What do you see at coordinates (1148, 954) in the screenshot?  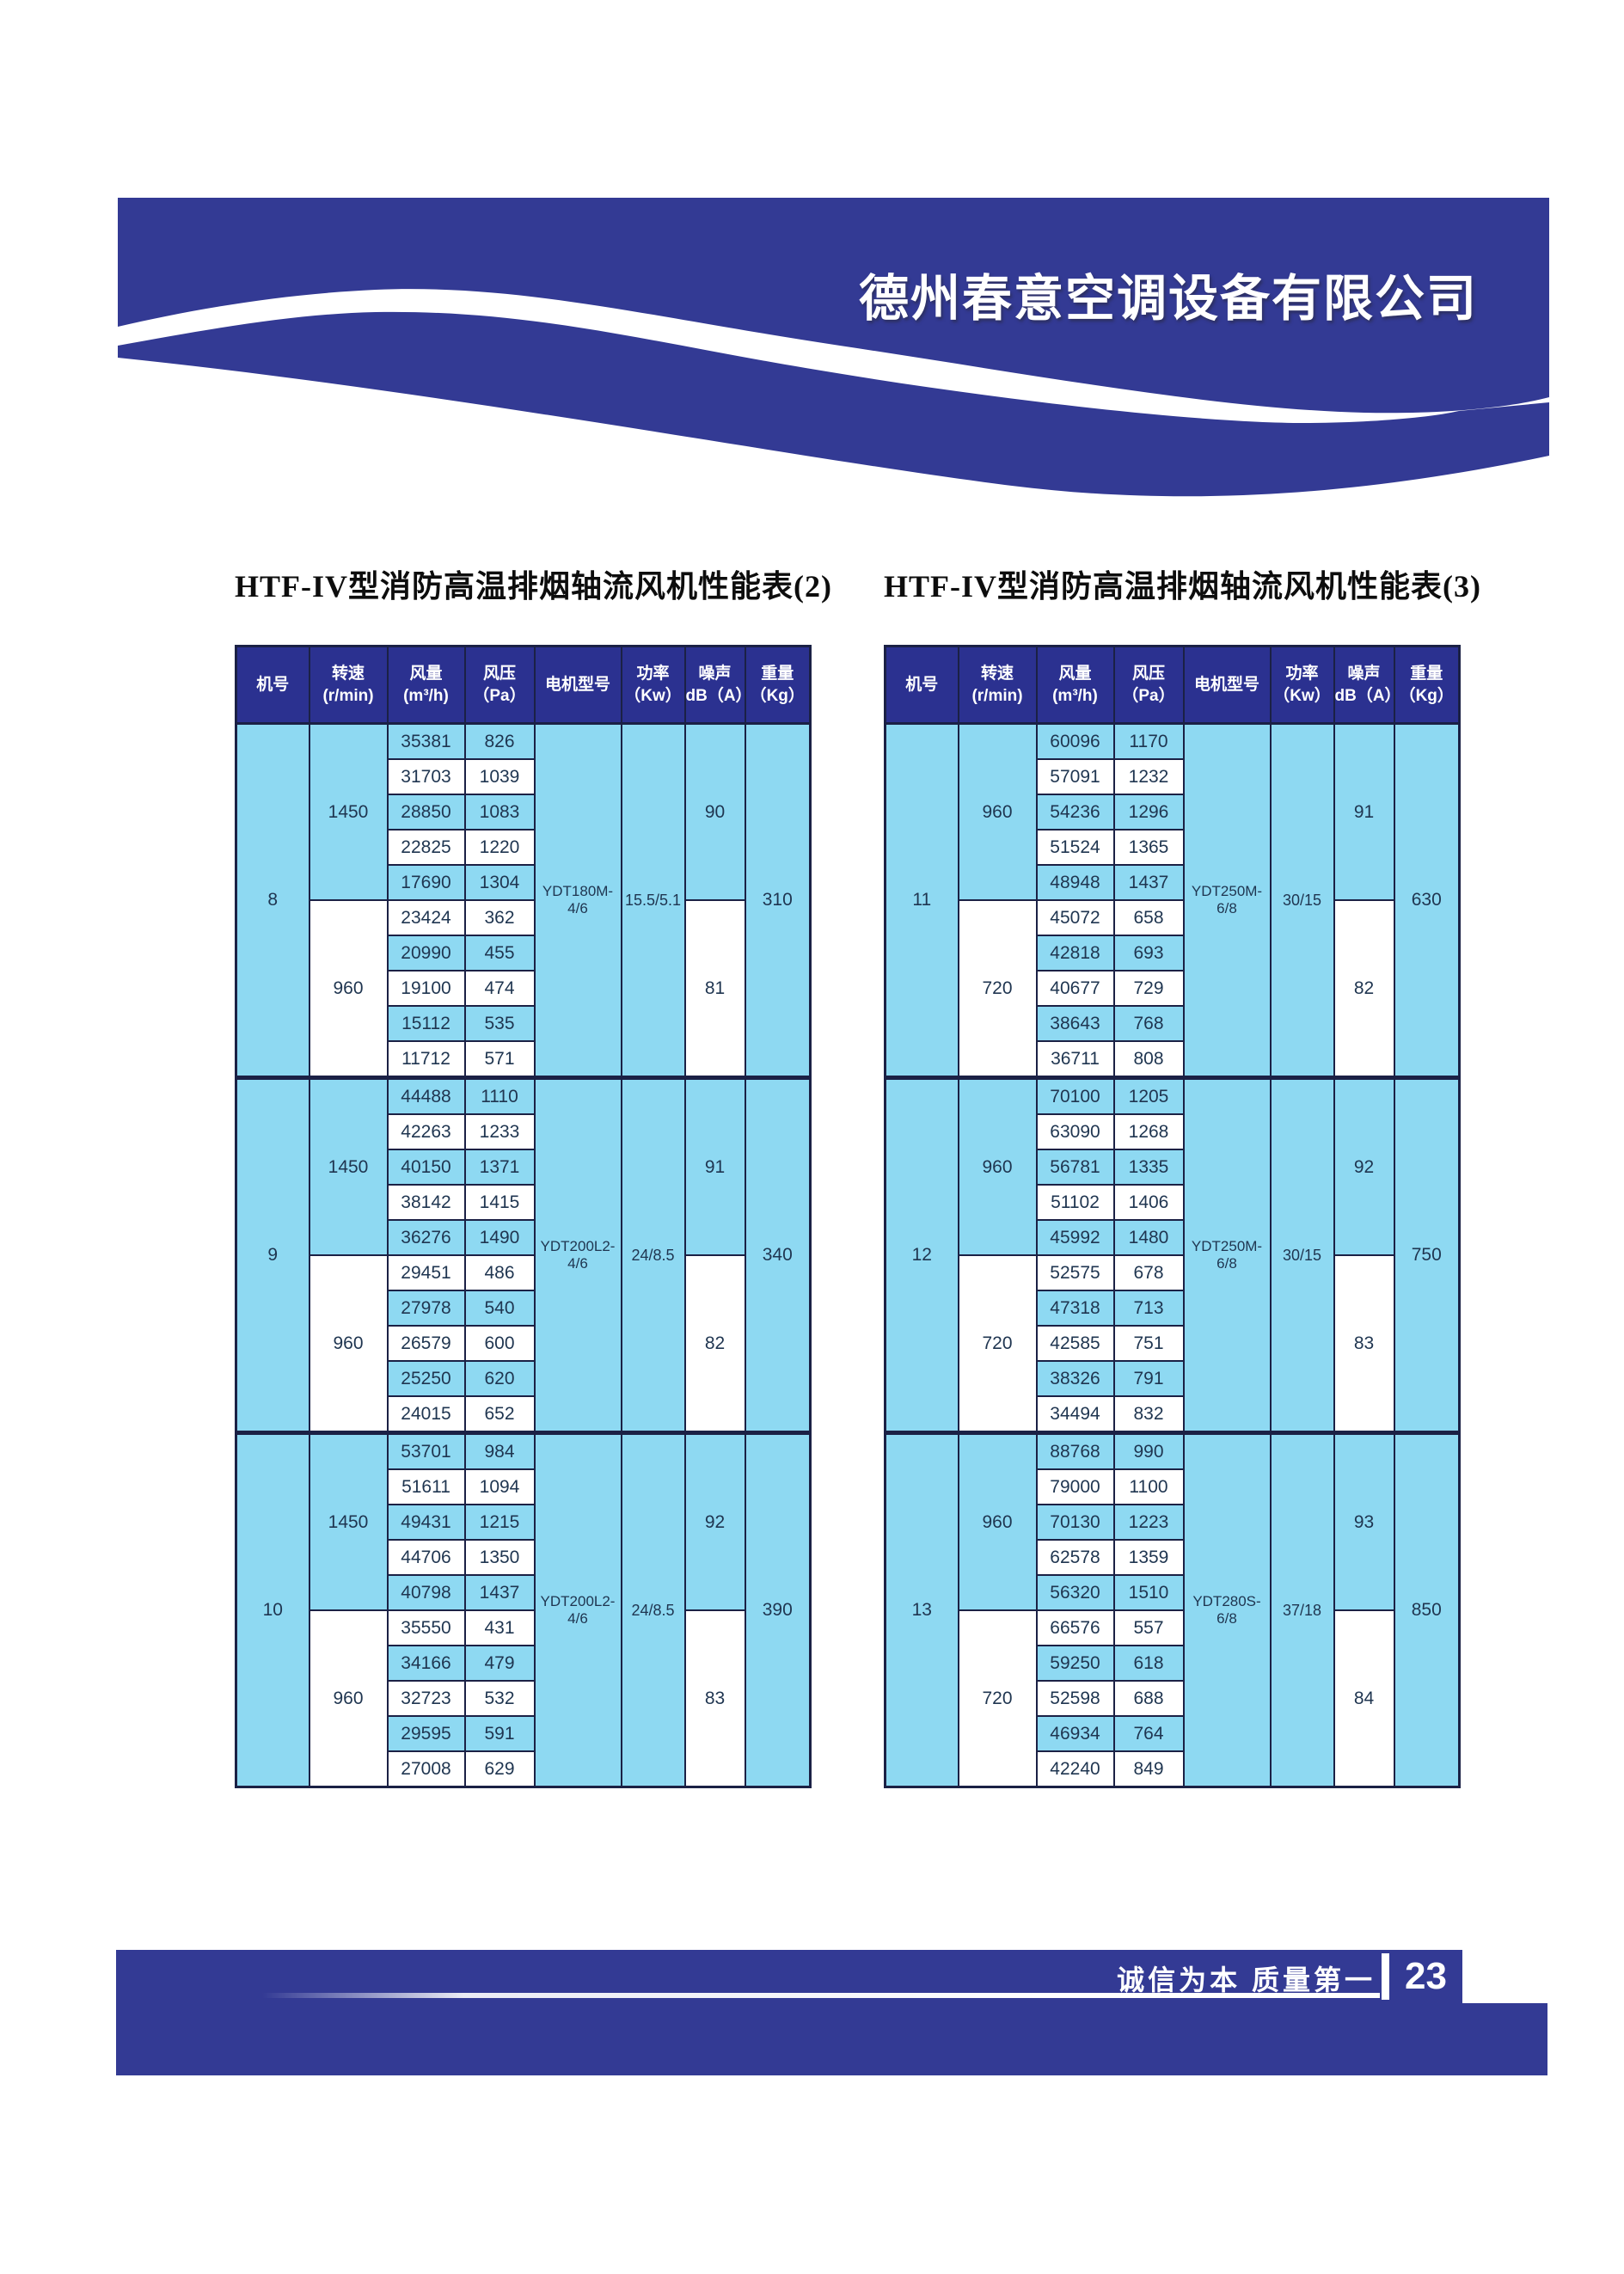 I see `pressure-cell: 693` at bounding box center [1148, 954].